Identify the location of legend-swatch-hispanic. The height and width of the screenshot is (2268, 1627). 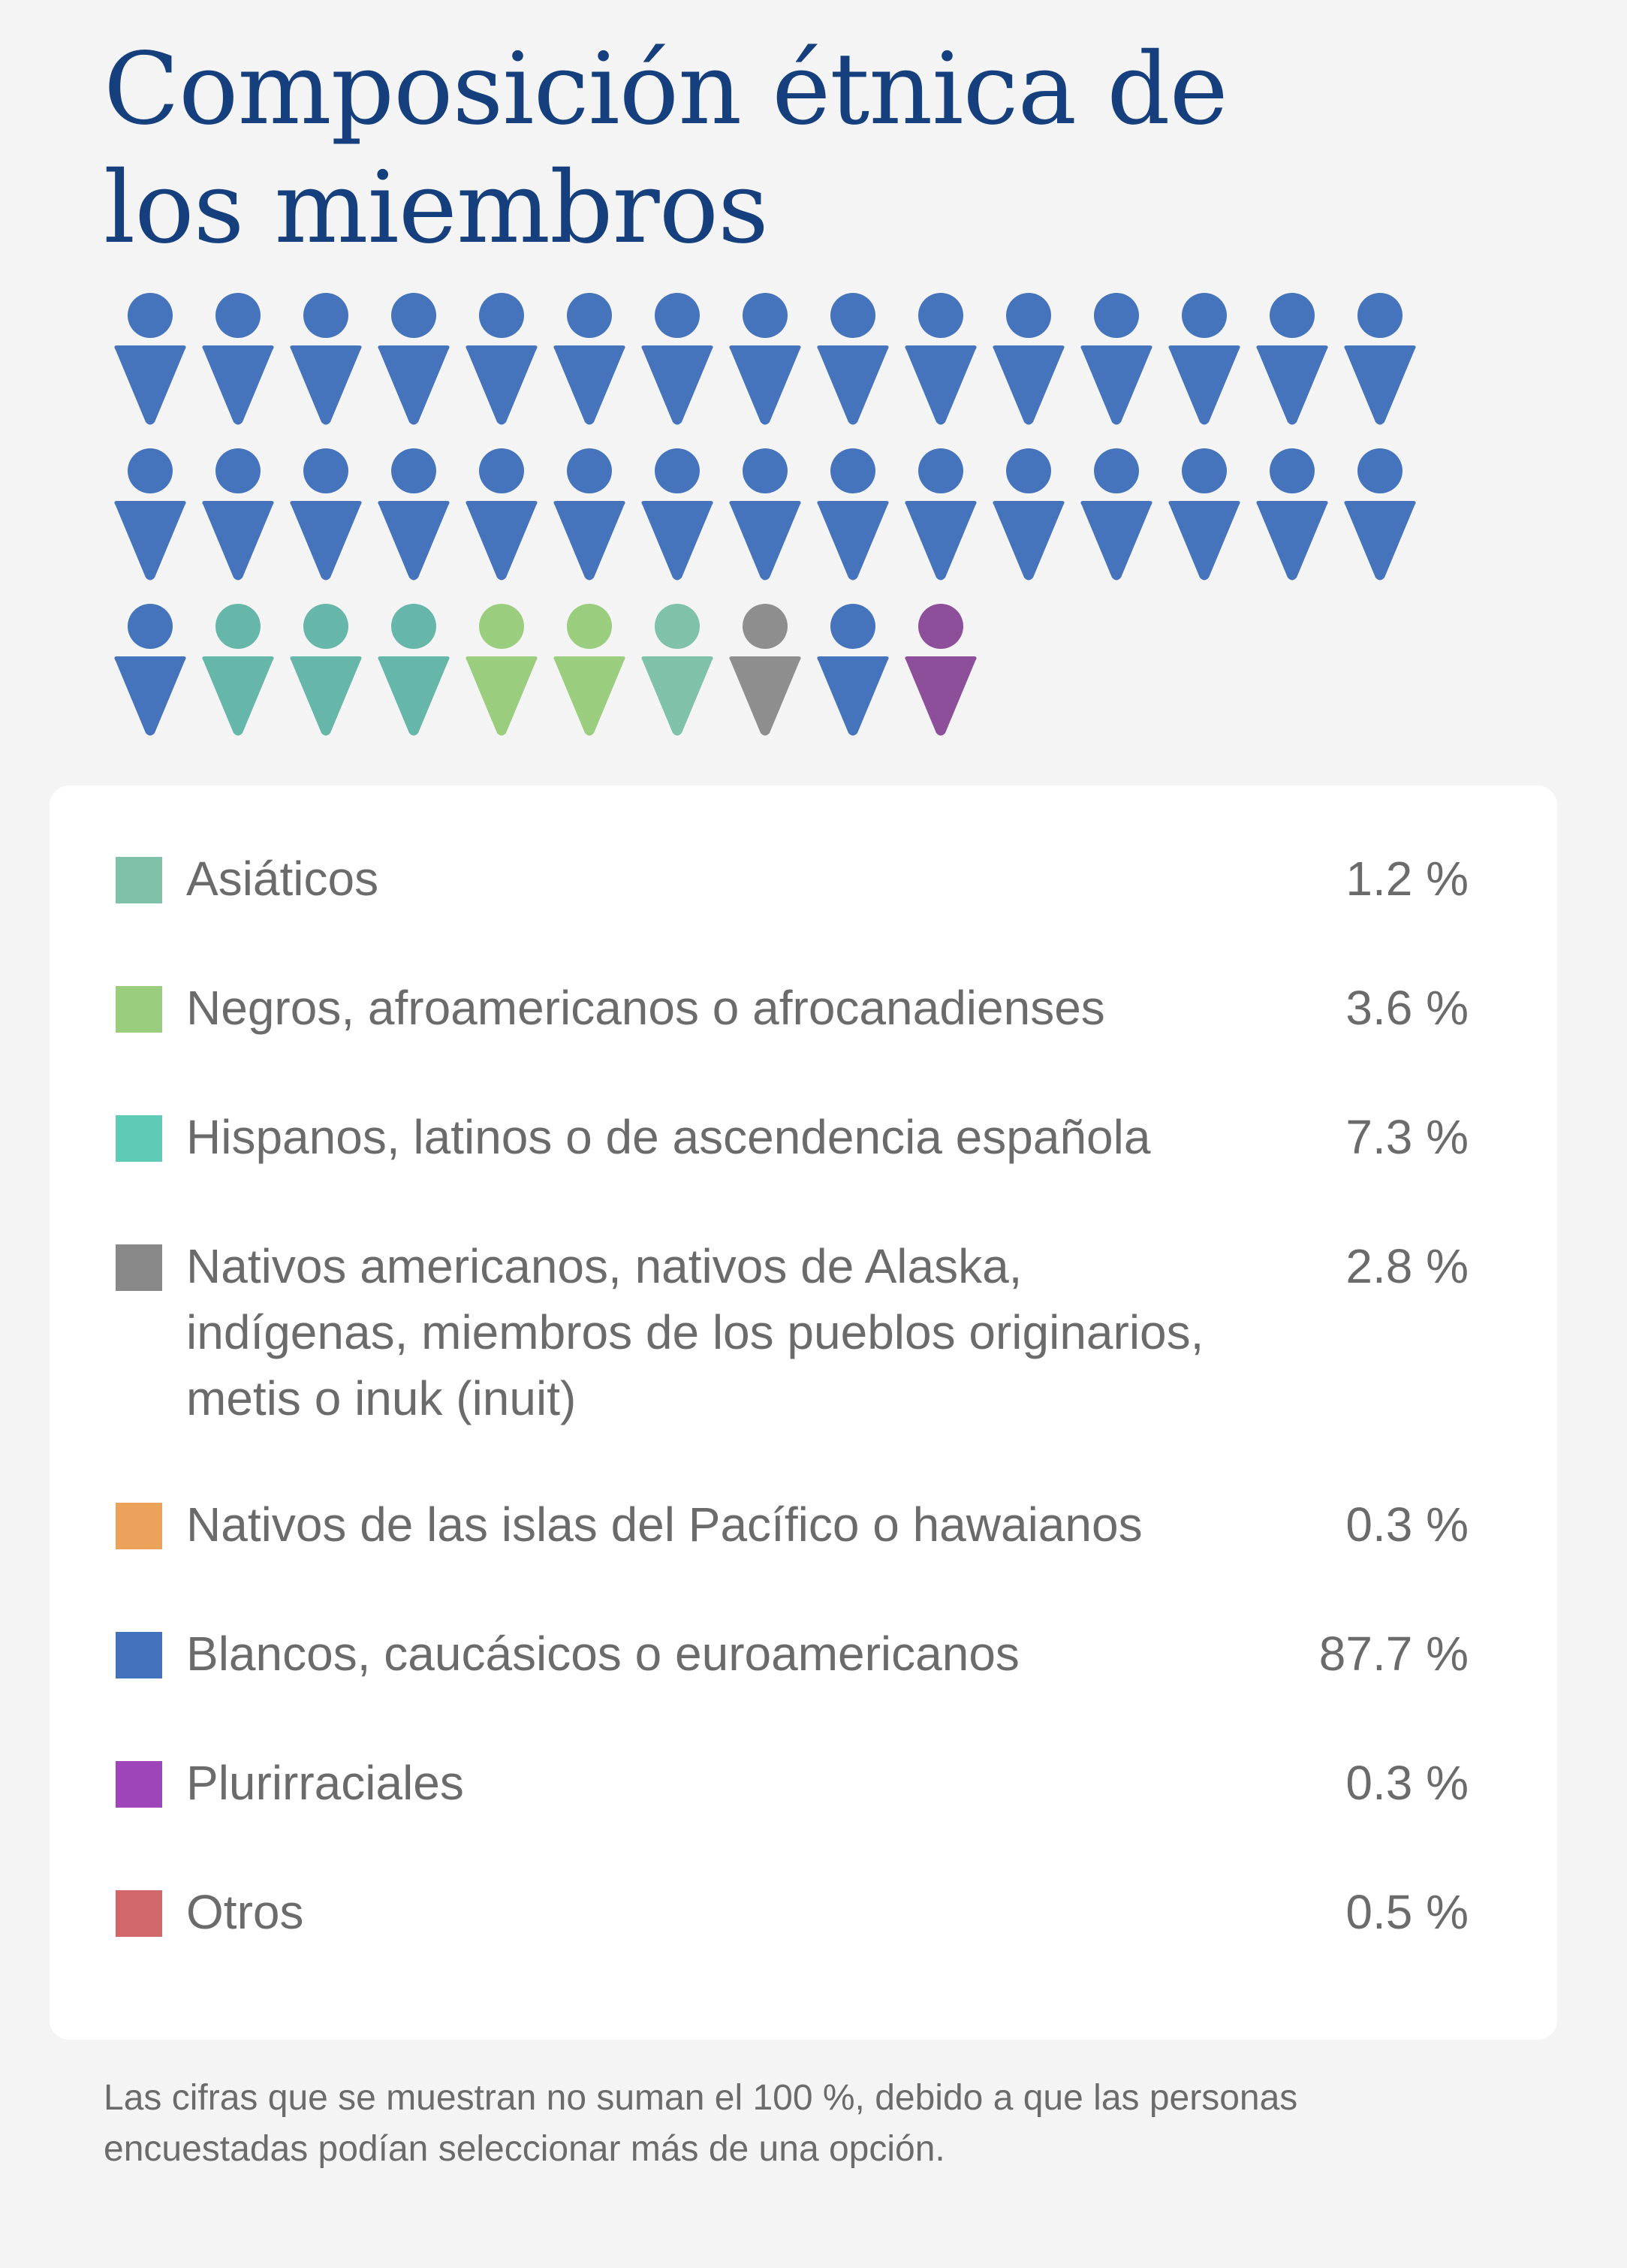
(139, 1138).